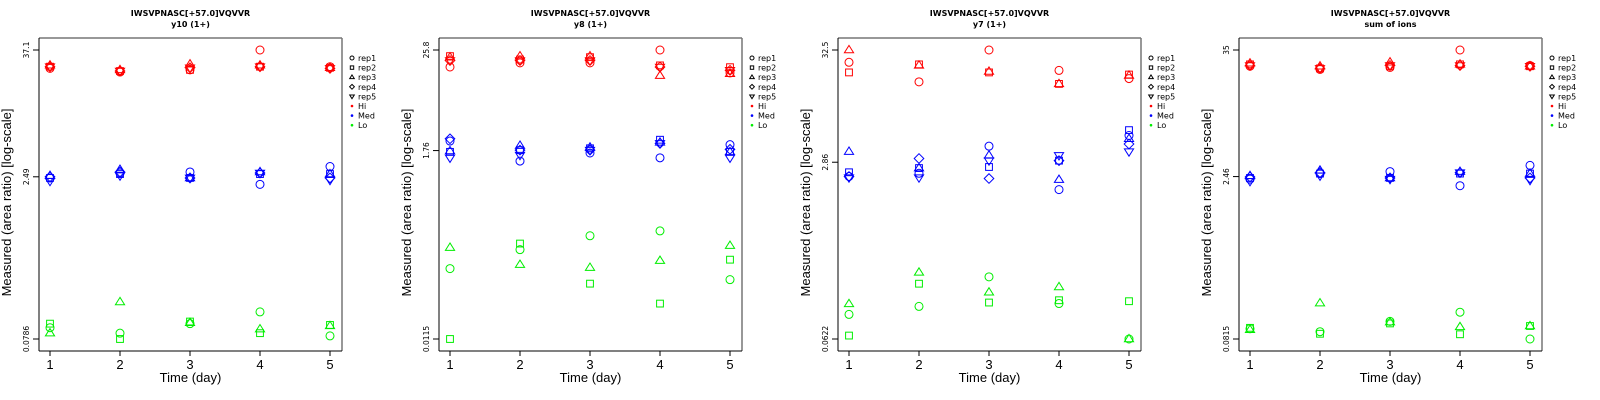 Image resolution: width=1600 pixels, height=400 pixels. What do you see at coordinates (362, 116) in the screenshot?
I see `legend-item-med: Med` at bounding box center [362, 116].